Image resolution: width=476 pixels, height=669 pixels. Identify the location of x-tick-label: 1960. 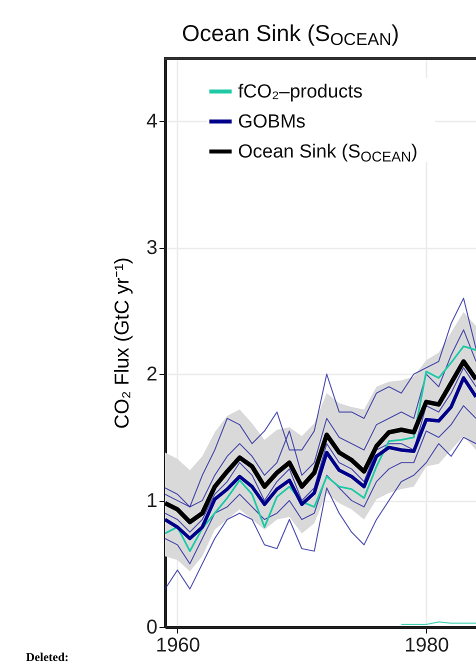
(178, 645).